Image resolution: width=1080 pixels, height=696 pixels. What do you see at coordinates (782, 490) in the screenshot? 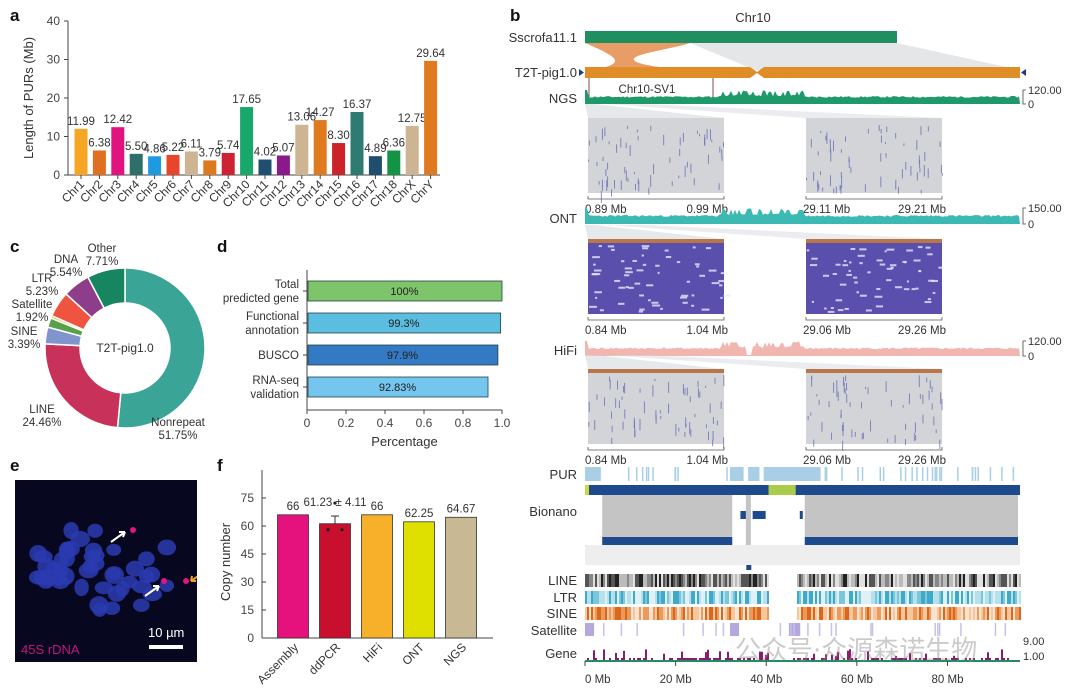
I see `bionano-gap` at bounding box center [782, 490].